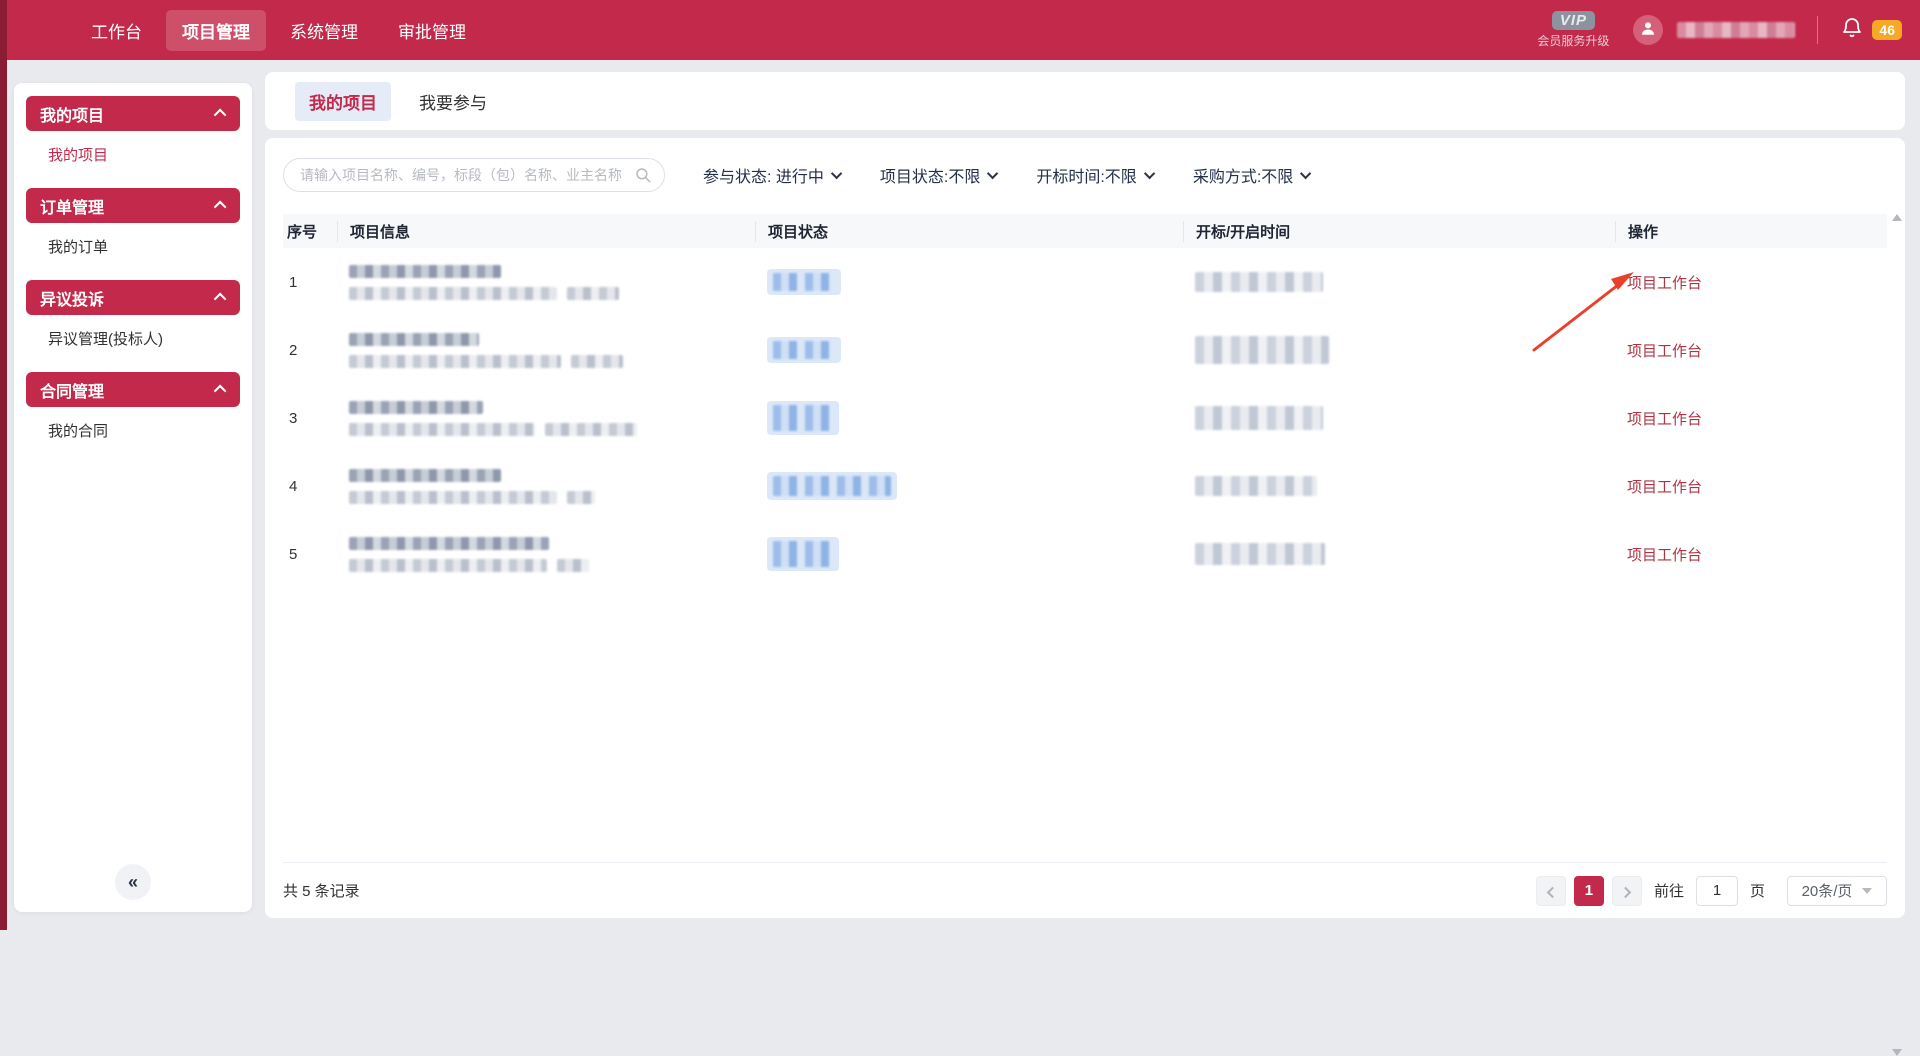  I want to click on vip-upgrade: VIP 会员服务升级, so click(1573, 30).